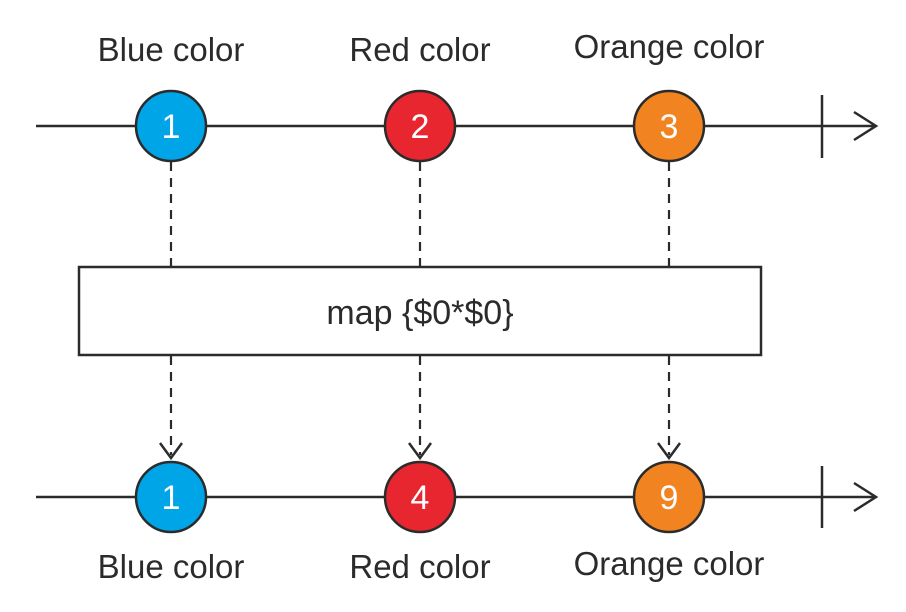 This screenshot has height=612, width=906. Describe the element at coordinates (419, 49) in the screenshot. I see `input-label-2: Red color` at that location.